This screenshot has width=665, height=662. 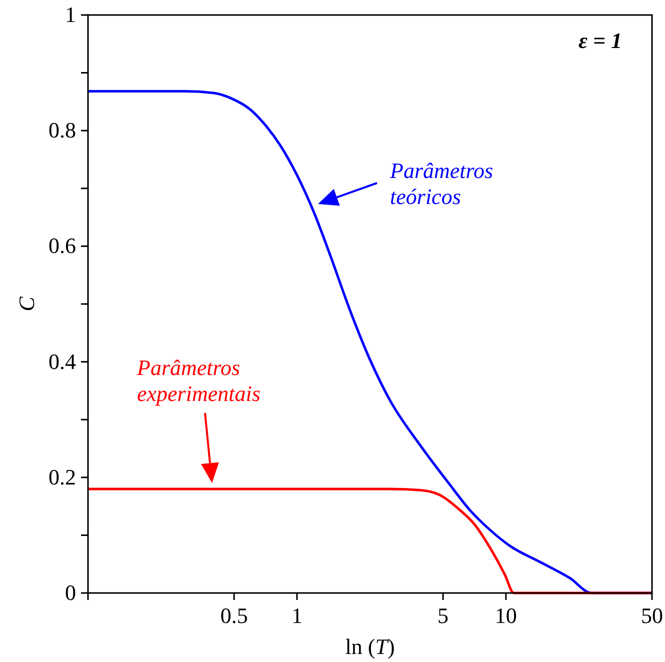 What do you see at coordinates (62, 477) in the screenshot?
I see `y-tick-label: 0.2` at bounding box center [62, 477].